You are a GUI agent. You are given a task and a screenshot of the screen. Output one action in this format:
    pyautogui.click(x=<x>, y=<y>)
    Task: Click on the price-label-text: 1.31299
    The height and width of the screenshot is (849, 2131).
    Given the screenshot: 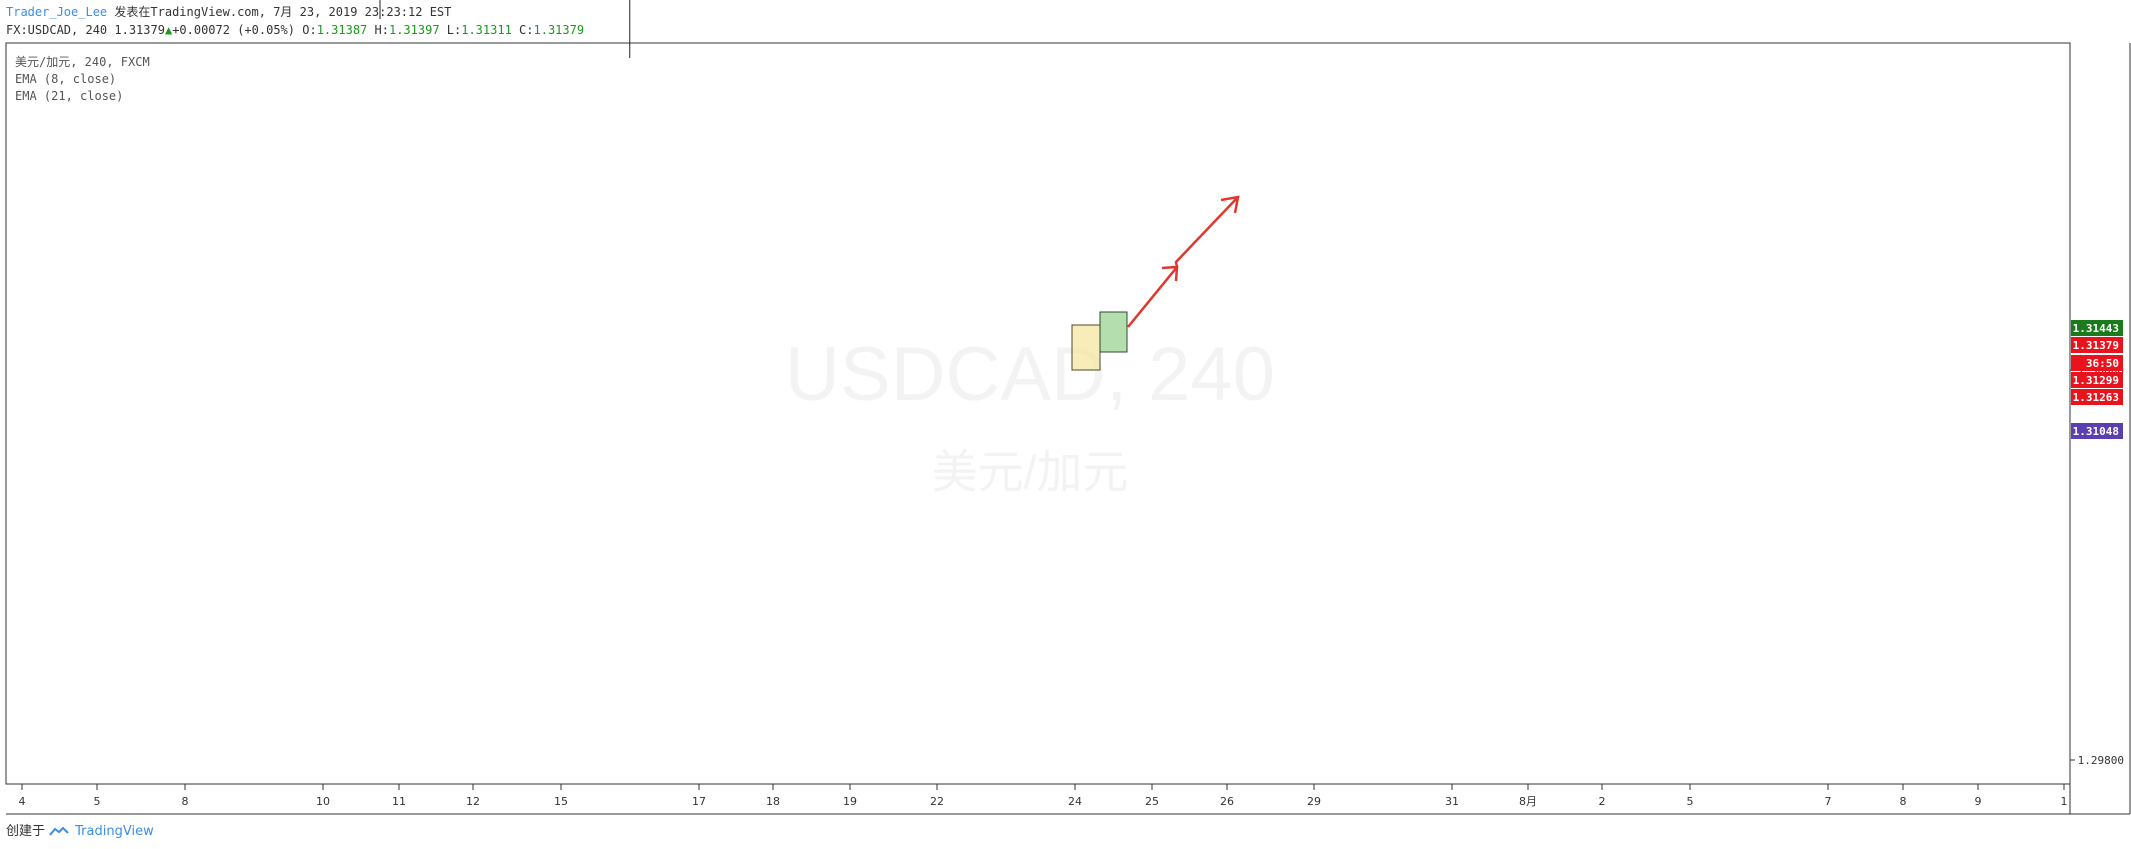 What is the action you would take?
    pyautogui.click(x=2096, y=380)
    